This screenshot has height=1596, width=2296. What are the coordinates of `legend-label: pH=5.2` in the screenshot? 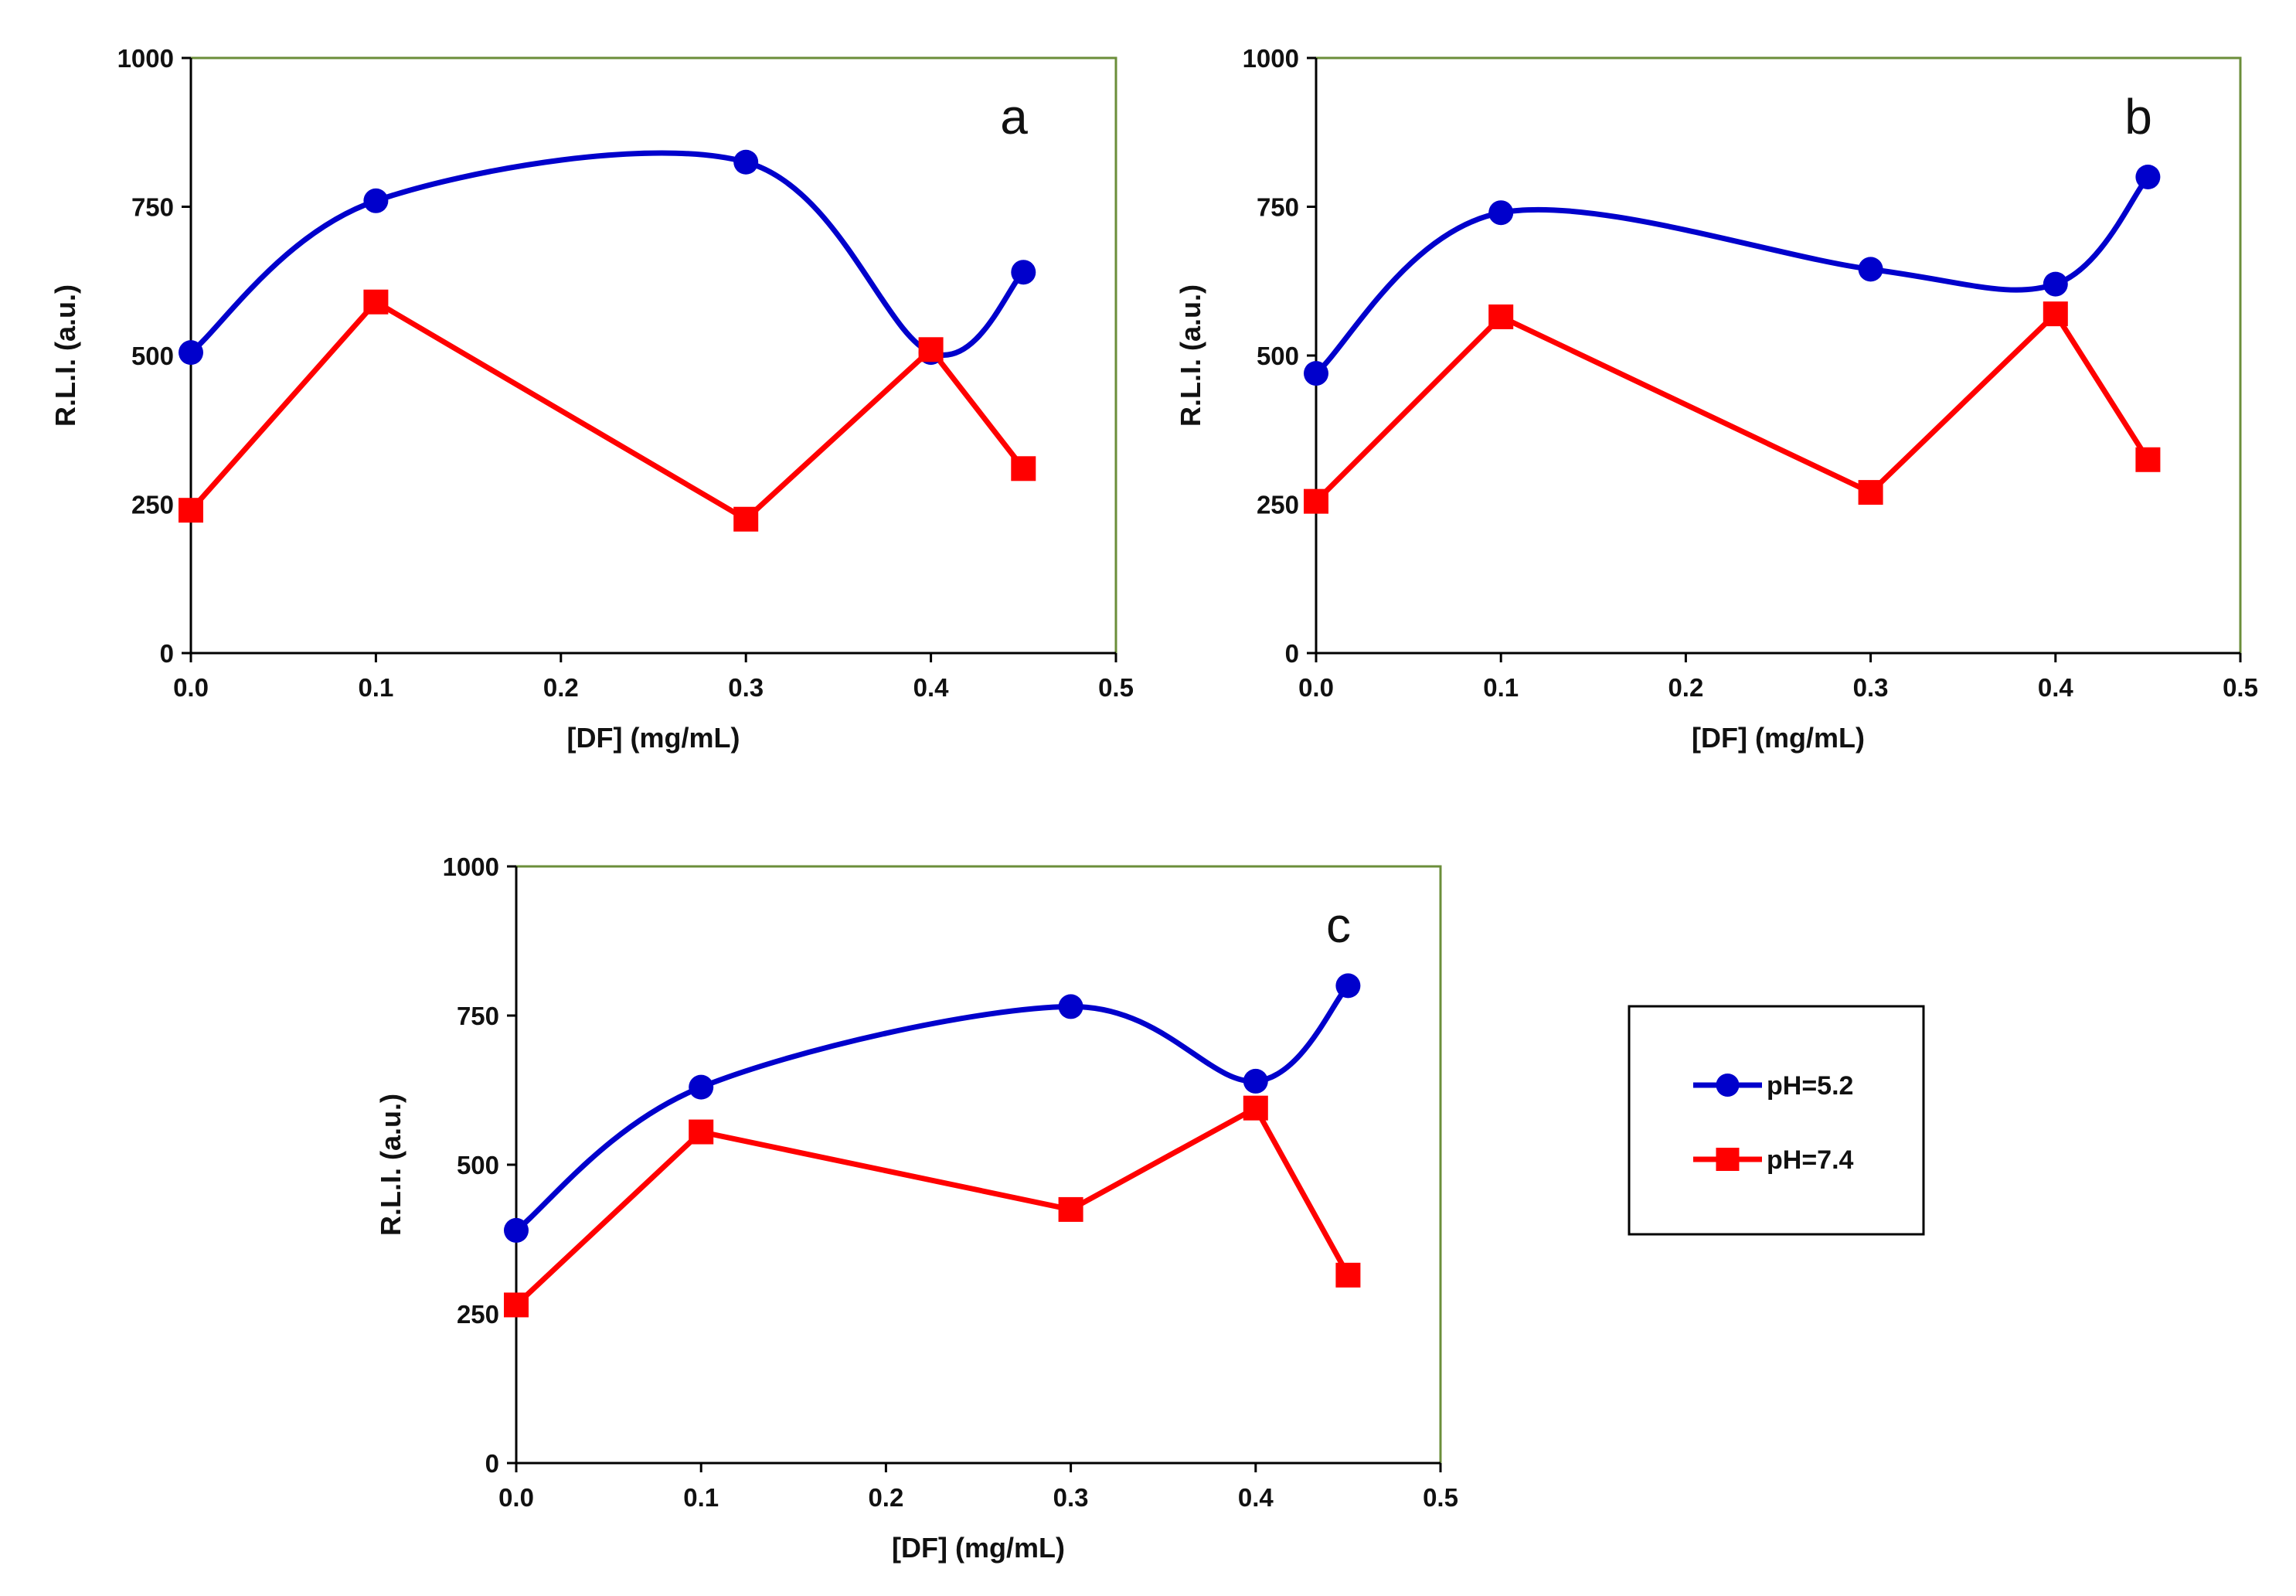 It's located at (1810, 1086).